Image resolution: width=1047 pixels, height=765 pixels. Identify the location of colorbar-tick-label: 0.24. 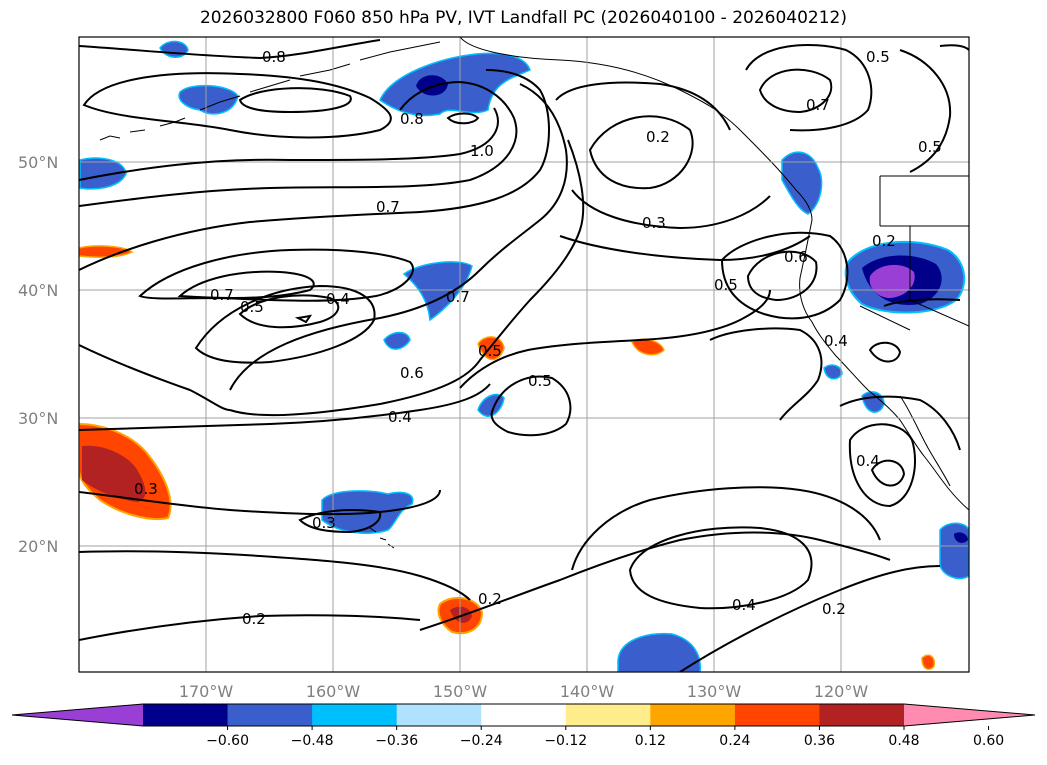
(734, 741).